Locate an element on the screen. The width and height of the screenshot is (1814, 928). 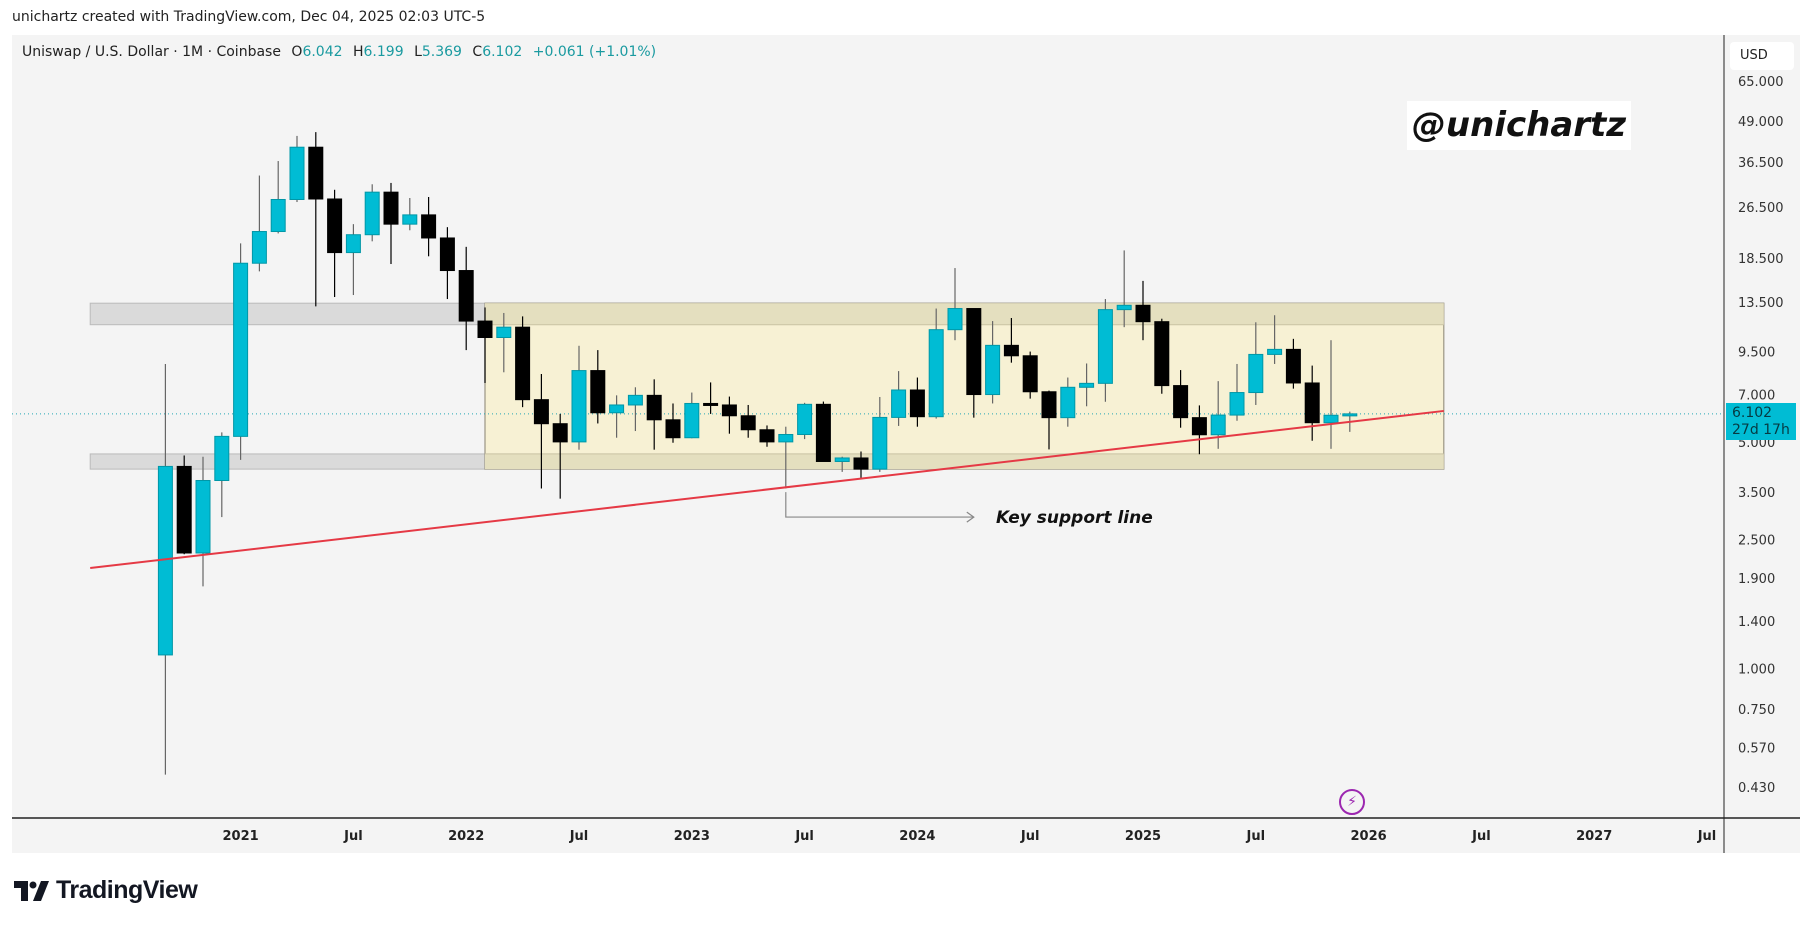
symbol-name: Uniswap / U.S. Dollar · 1M · Coinbase is located at coordinates (151, 52).